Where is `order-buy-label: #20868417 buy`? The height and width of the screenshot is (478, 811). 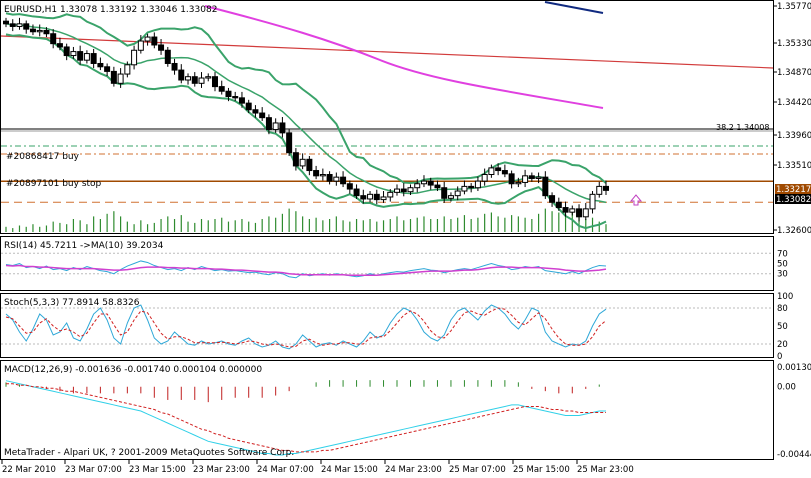
order-buy-label: #20868417 buy is located at coordinates (43, 157).